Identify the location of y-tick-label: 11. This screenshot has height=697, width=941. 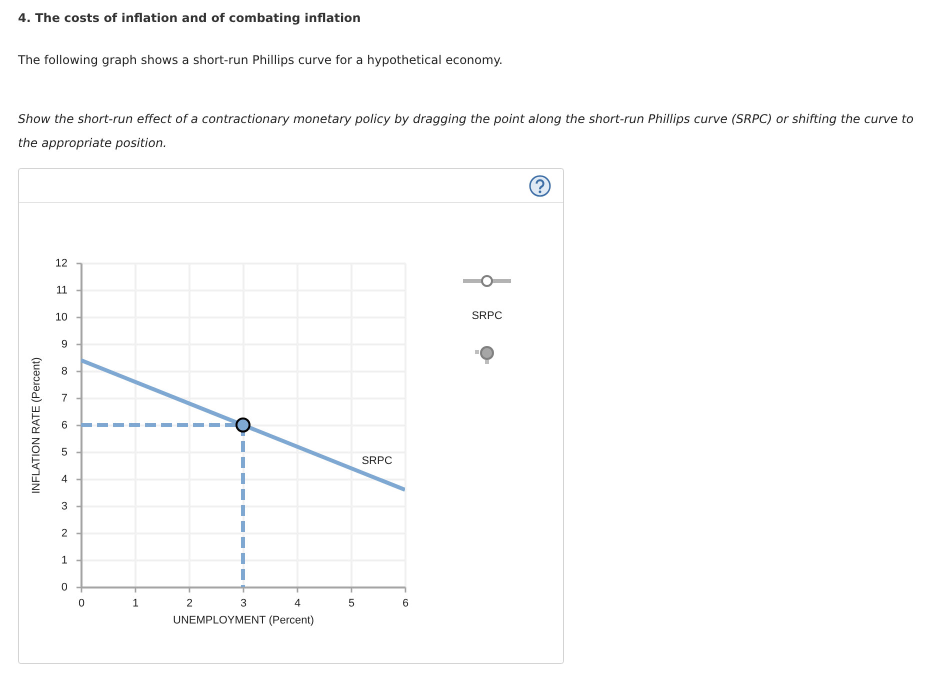
(62, 290).